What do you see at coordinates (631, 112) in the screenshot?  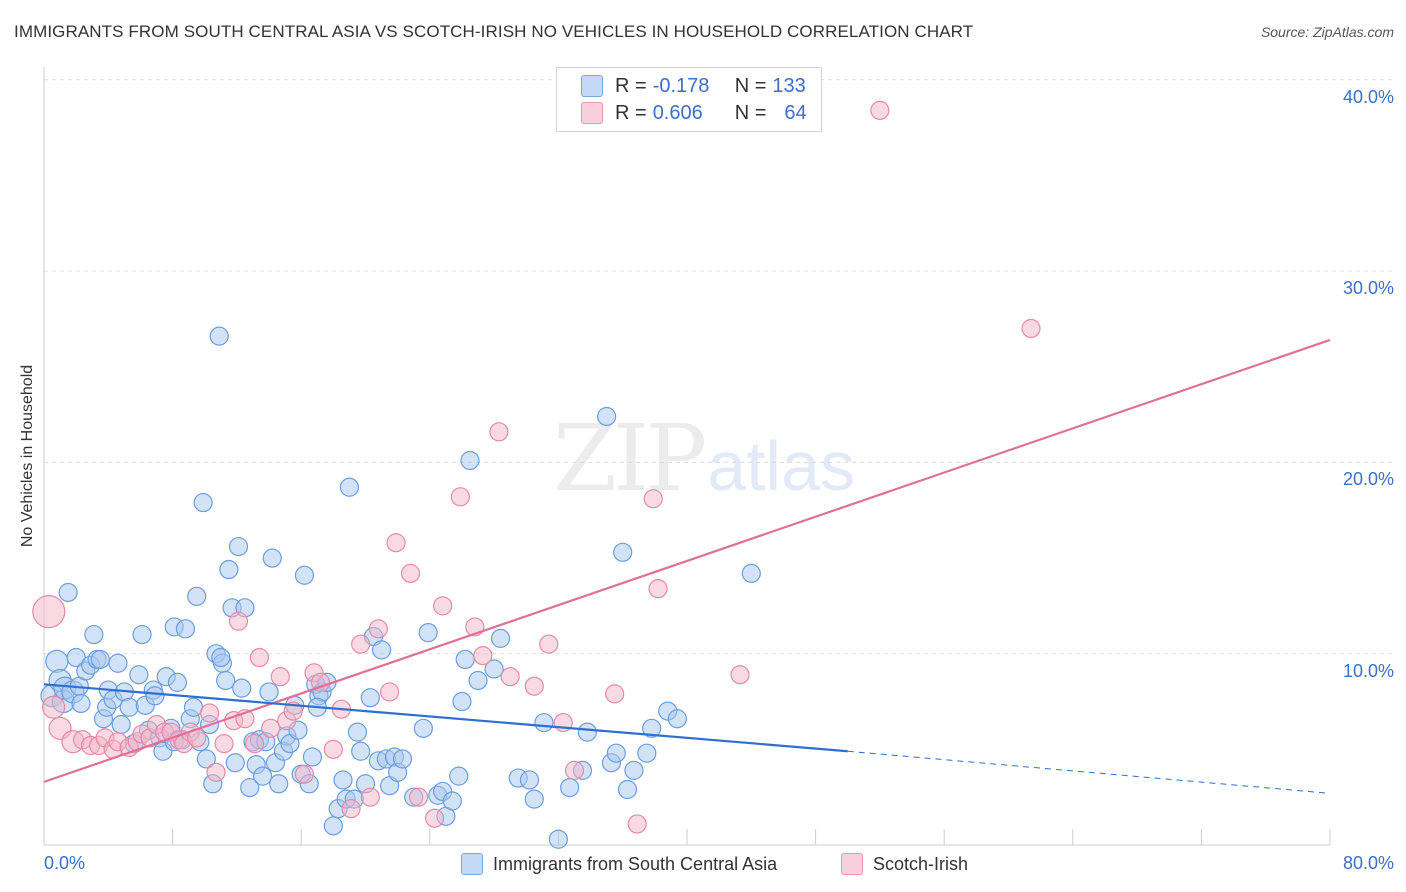 I see `legend-r-label: R =` at bounding box center [631, 112].